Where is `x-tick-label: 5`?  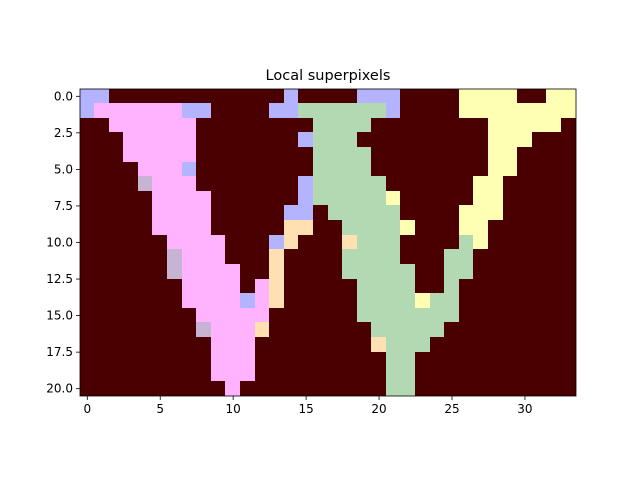
x-tick-label: 5 is located at coordinates (160, 409).